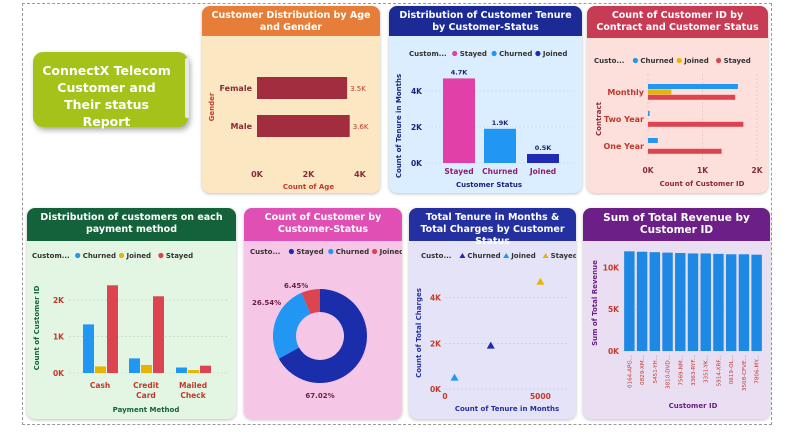 Image resolution: width=800 pixels, height=432 pixels. What do you see at coordinates (146, 410) in the screenshot?
I see `x-axis-label: Payment Method` at bounding box center [146, 410].